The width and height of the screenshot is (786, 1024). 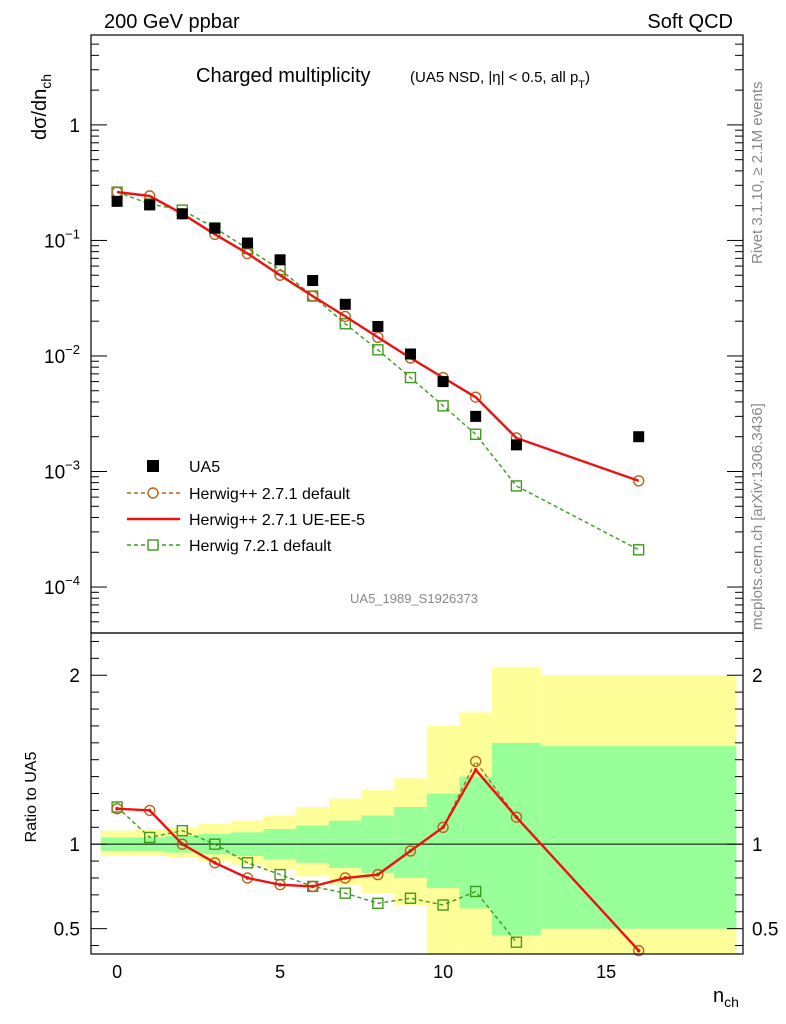 I want to click on ratio-y-tick-label-right: 0.5, so click(x=765, y=930).